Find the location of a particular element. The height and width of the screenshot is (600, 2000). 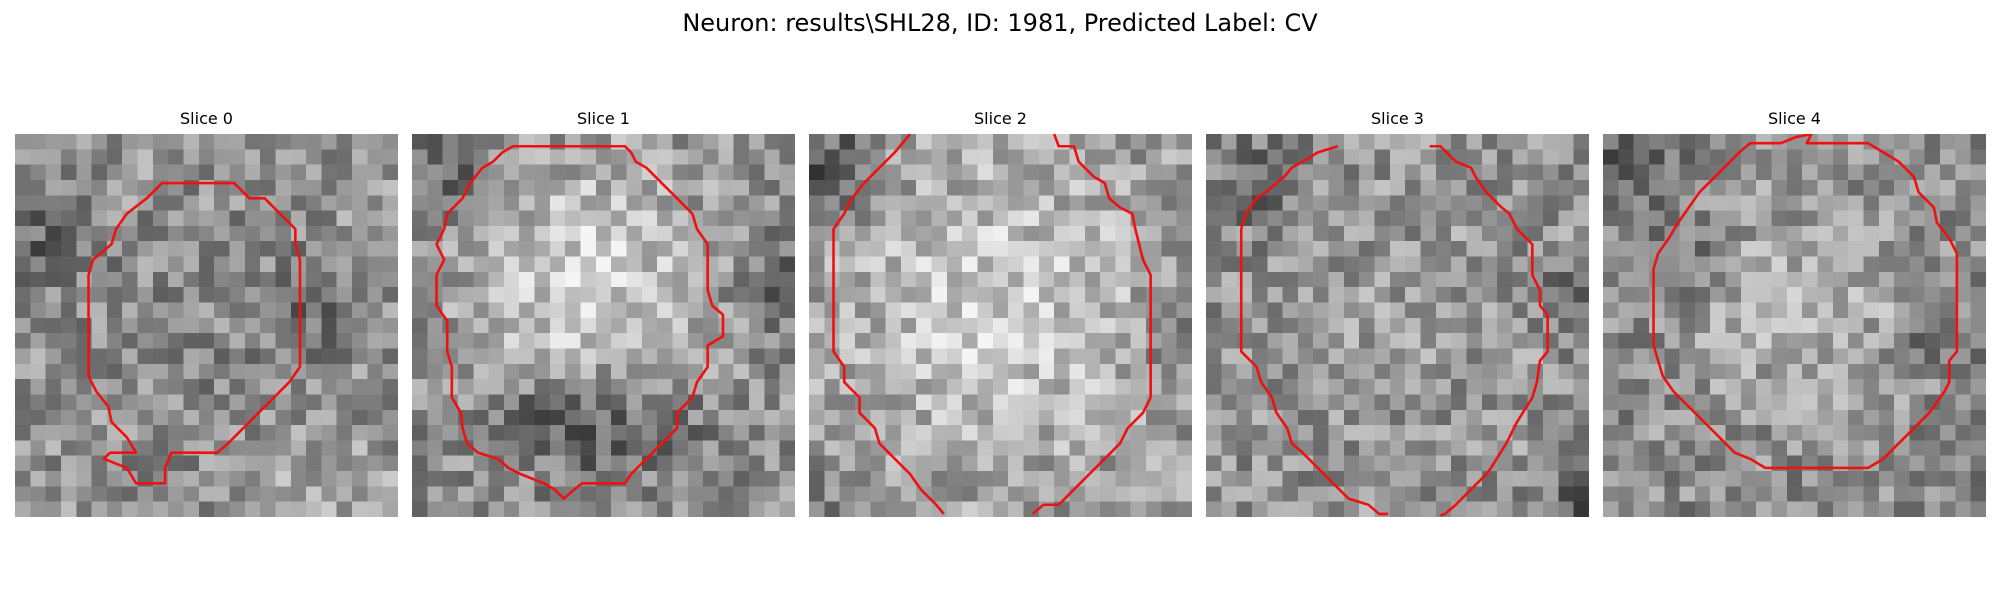

slice-panel-3: Slice 3 is located at coordinates (1397, 314).